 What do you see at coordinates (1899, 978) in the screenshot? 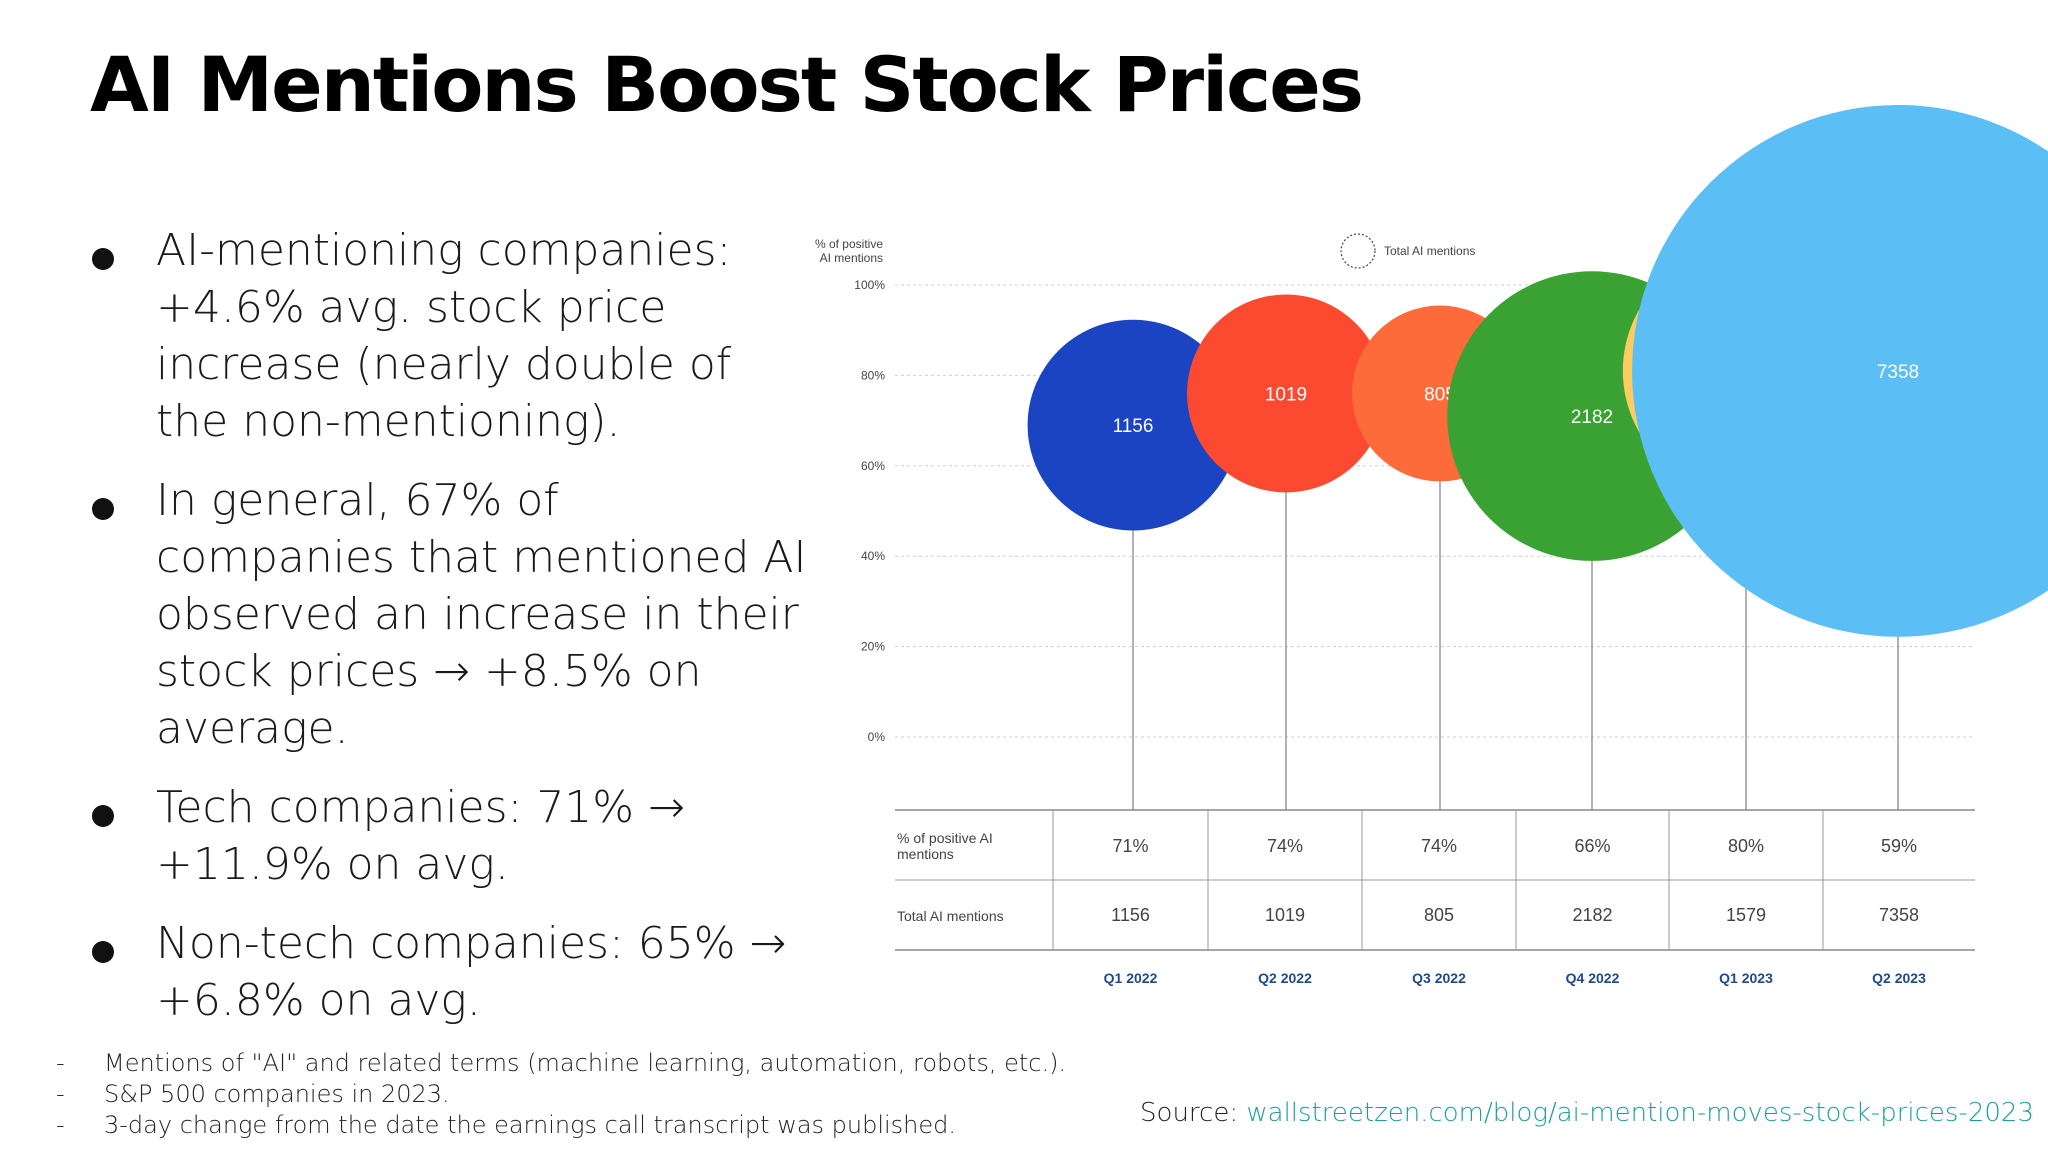
I see `x-category-label: Q2 2023` at bounding box center [1899, 978].